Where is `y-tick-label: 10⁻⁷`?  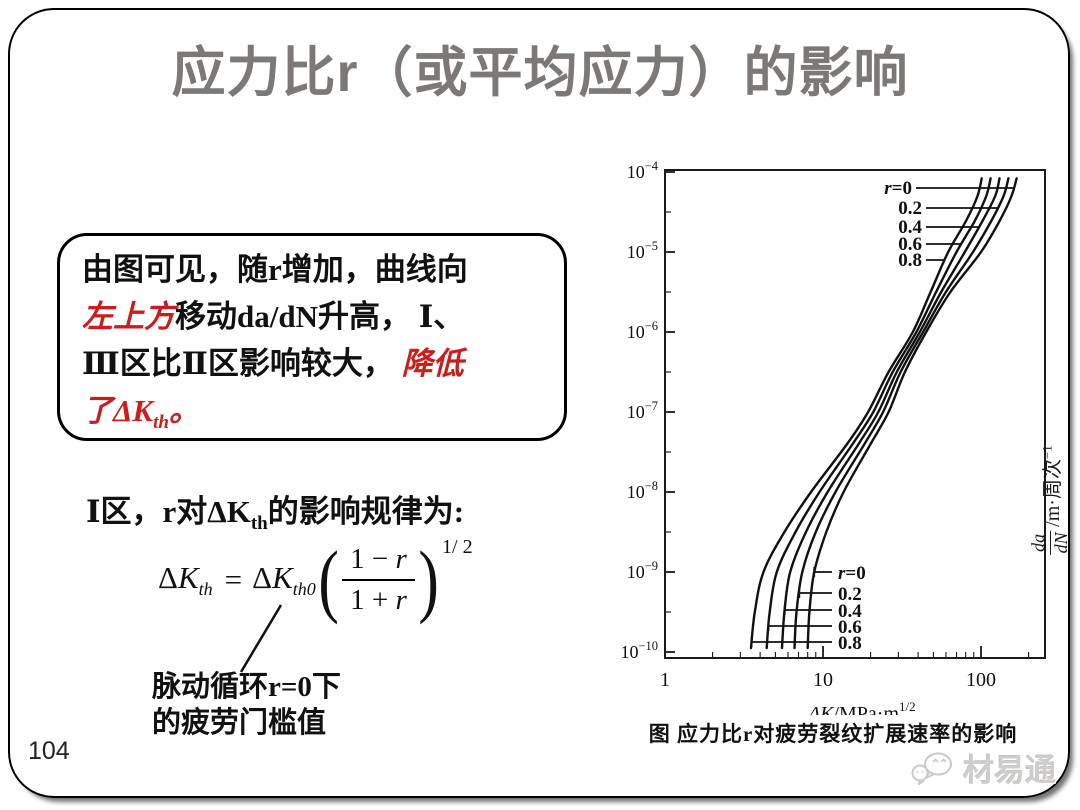 y-tick-label: 10⁻⁷ is located at coordinates (642, 410).